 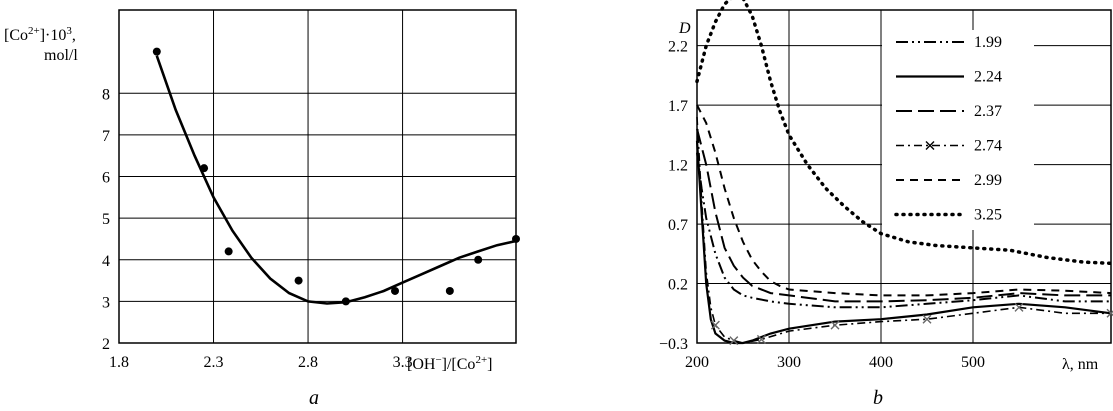 I want to click on chart-b-legend-bg, so click(x=958, y=130).